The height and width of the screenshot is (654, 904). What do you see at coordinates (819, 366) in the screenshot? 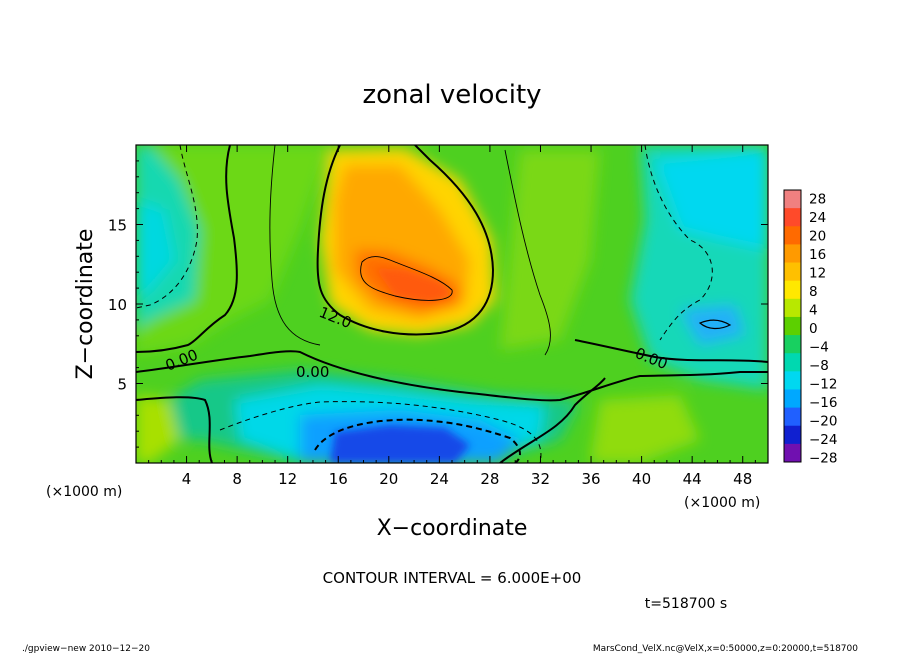
I see `colorbar-label: −8` at bounding box center [819, 366].